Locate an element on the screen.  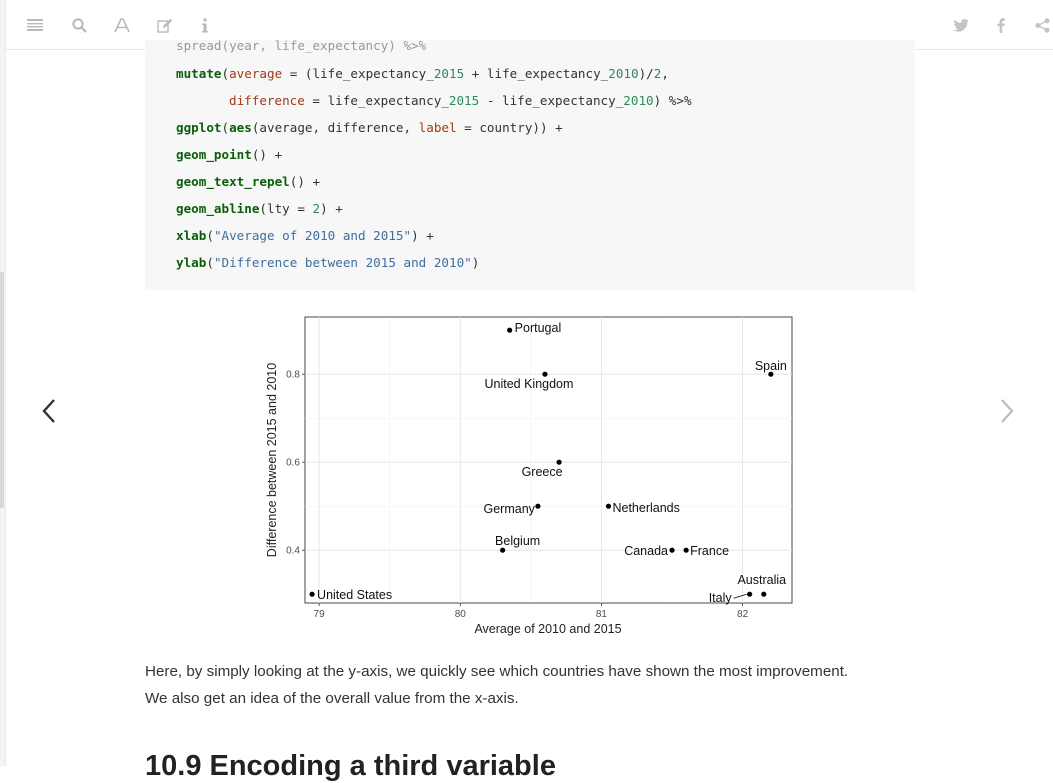
y-axis-title: Difference between 2015 and 2010 is located at coordinates (272, 460).